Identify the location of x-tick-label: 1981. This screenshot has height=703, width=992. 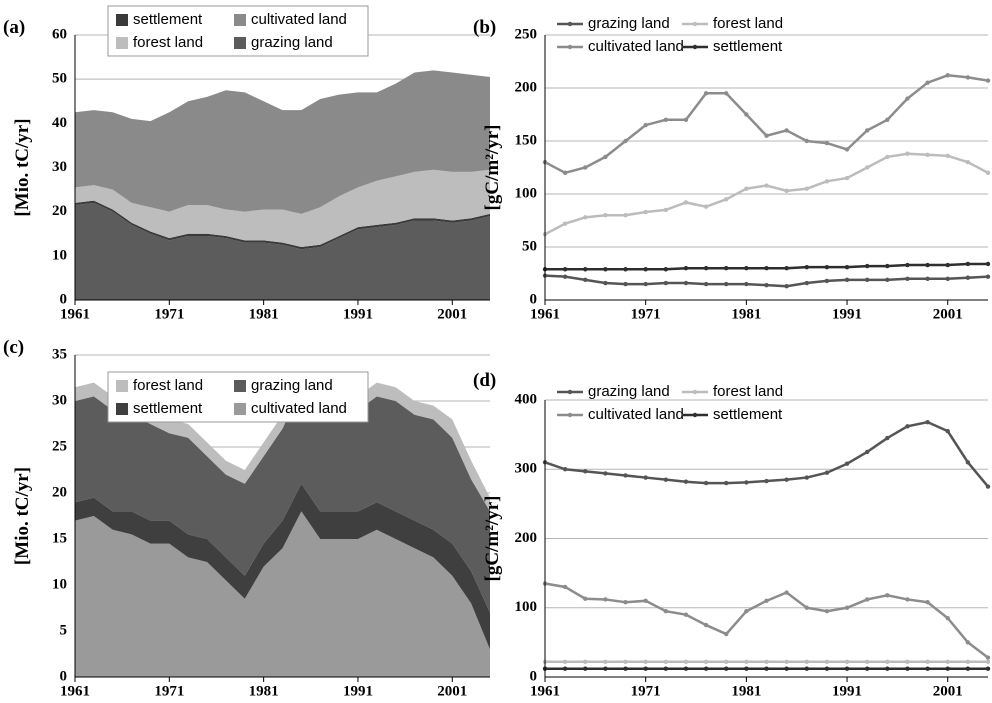
(264, 691).